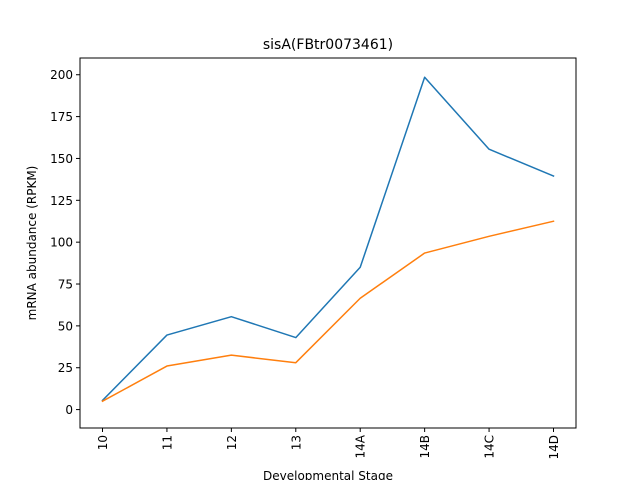  I want to click on y-axis: 0 25 50 75 100 125 150 175 200, so click(65, 242).